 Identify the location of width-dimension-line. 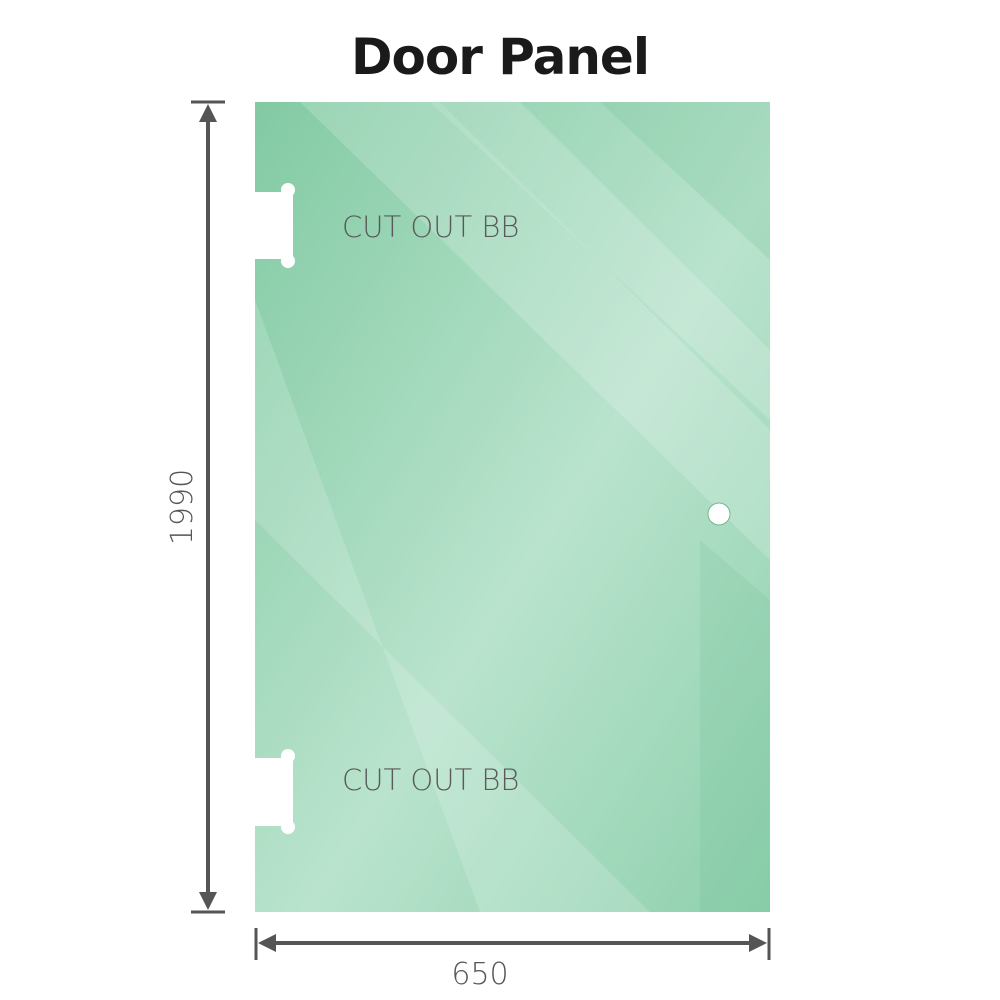
(512, 944).